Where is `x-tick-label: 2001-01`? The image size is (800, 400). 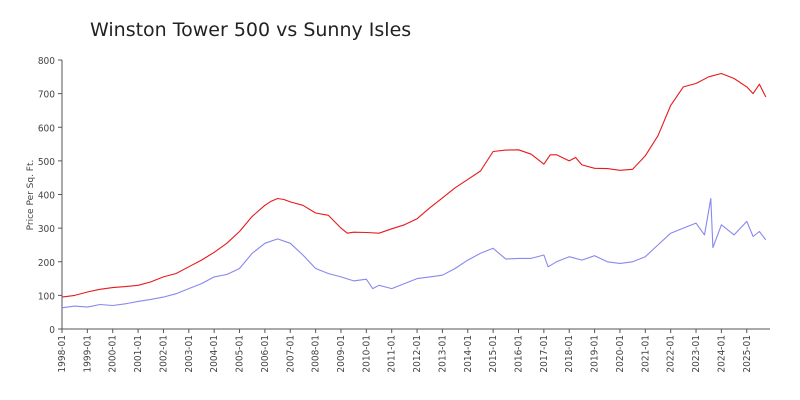
x-tick-label: 2001-01 is located at coordinates (138, 354).